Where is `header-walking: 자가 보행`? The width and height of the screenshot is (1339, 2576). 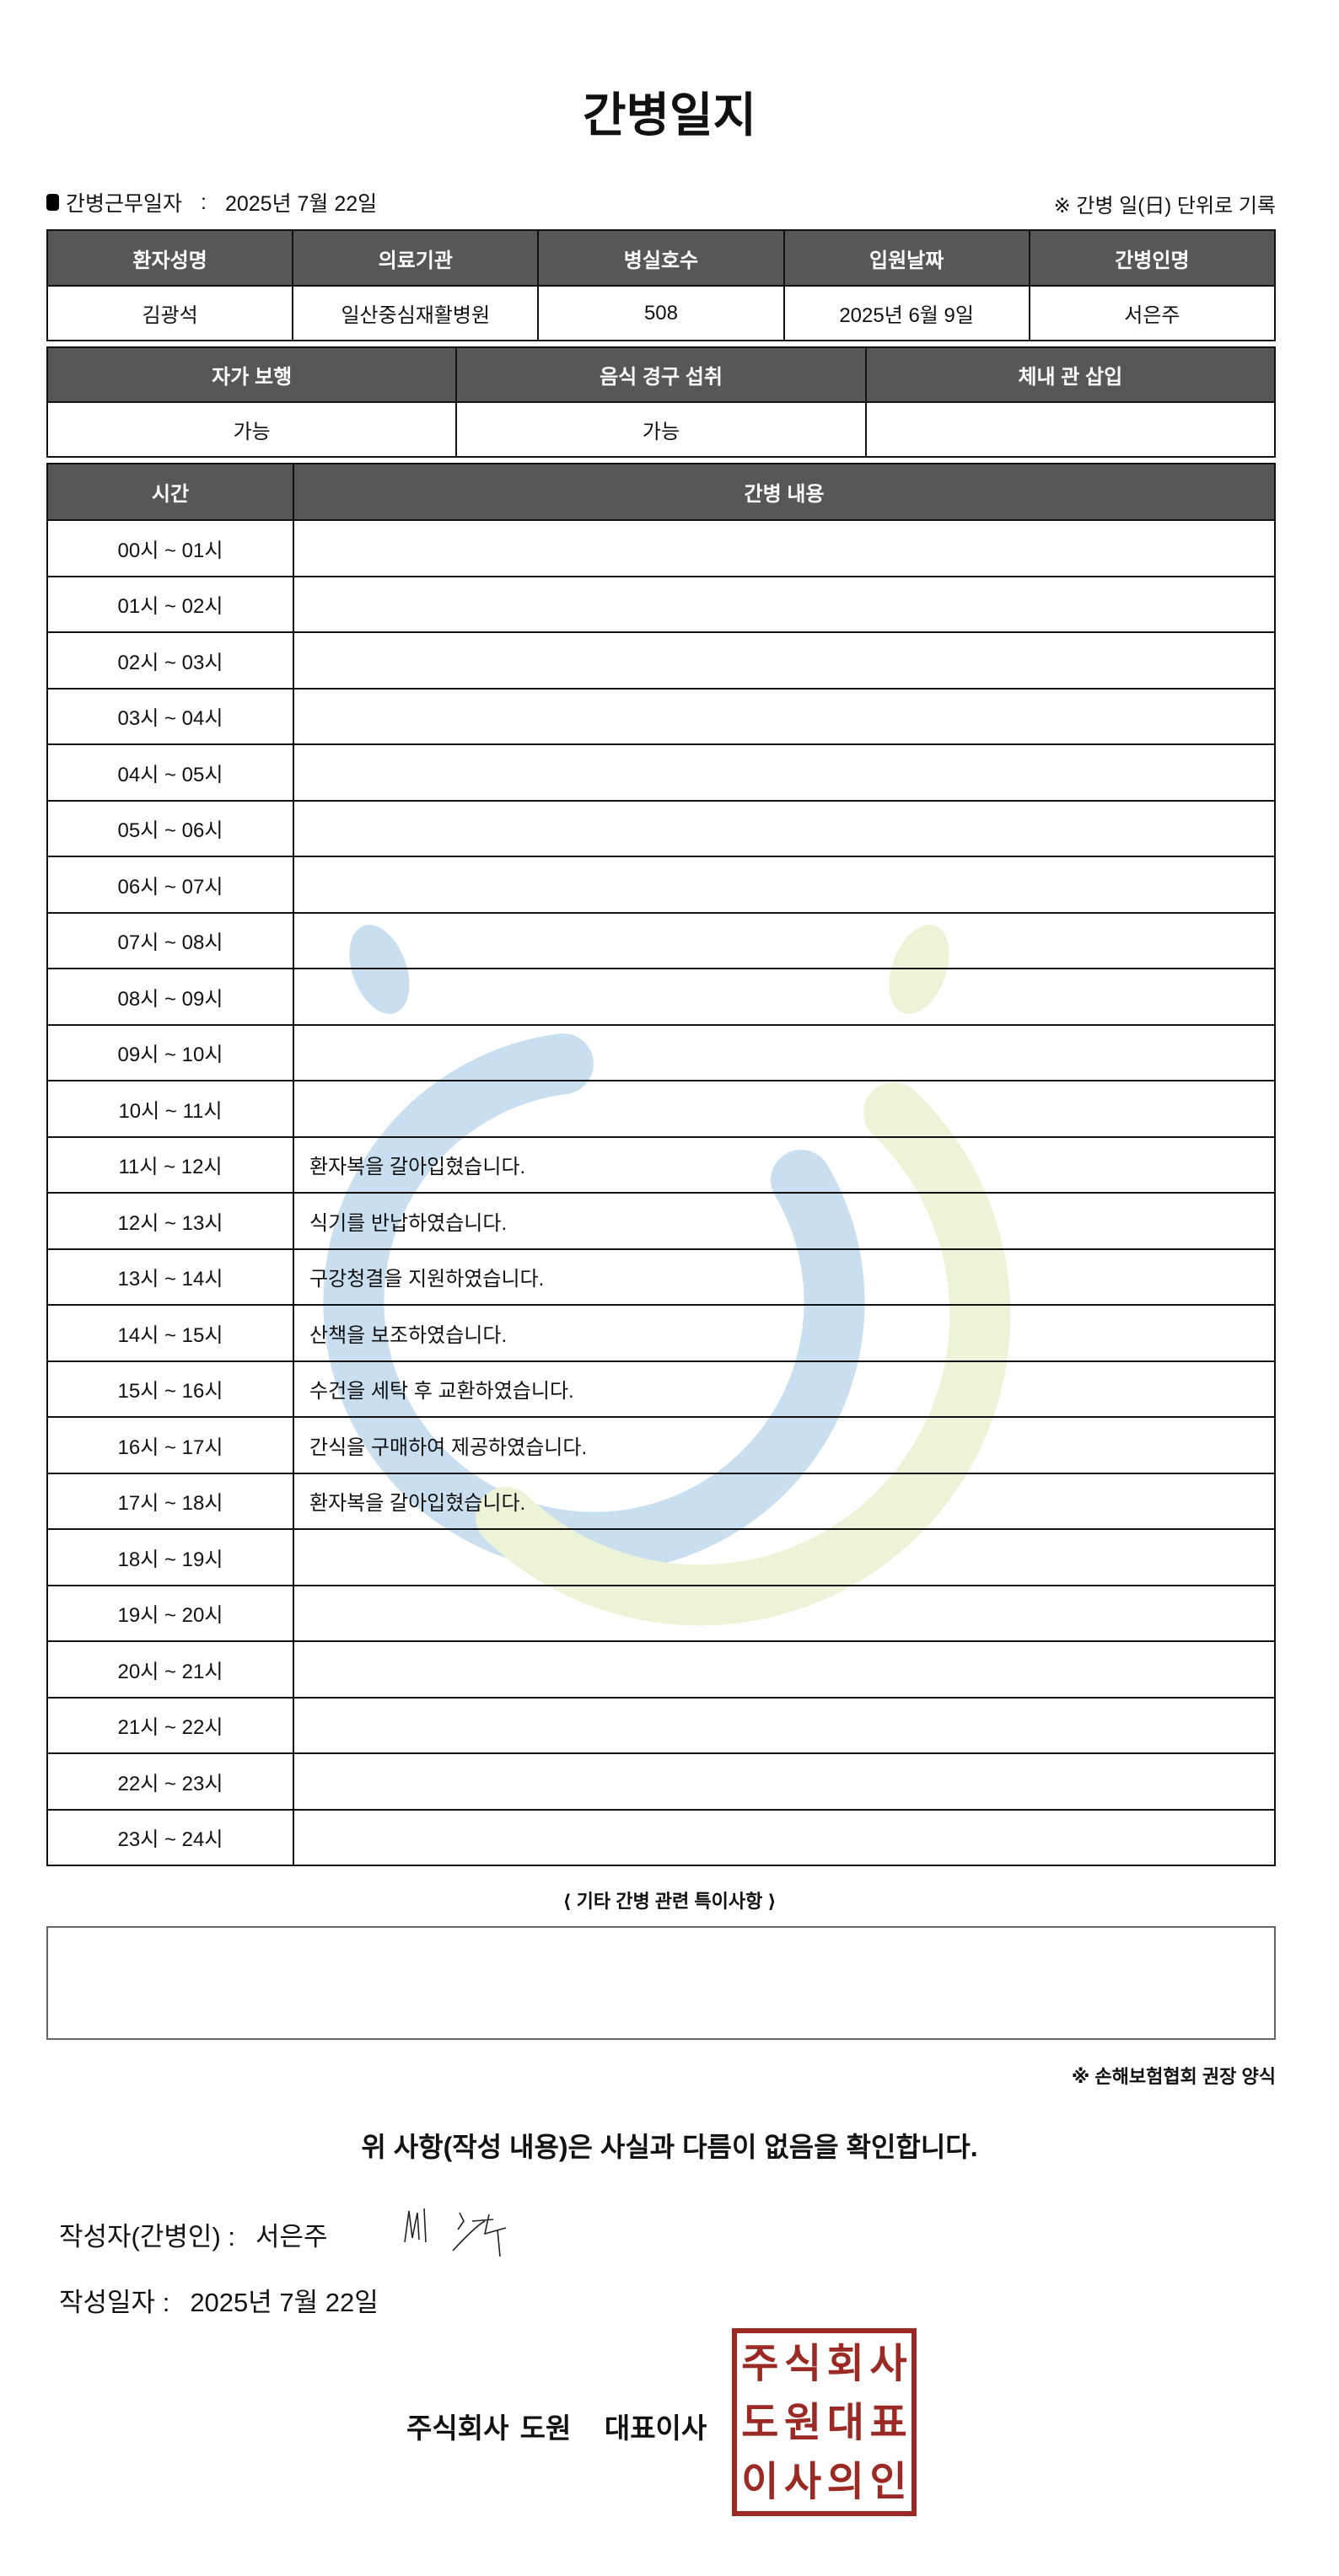
header-walking: 자가 보행 is located at coordinates (252, 374).